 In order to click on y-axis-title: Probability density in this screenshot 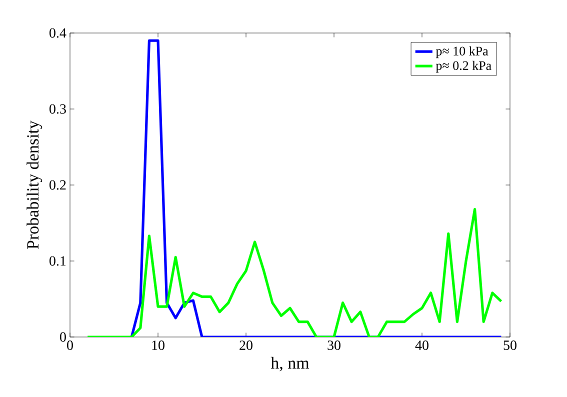, I will do `click(34, 184)`.